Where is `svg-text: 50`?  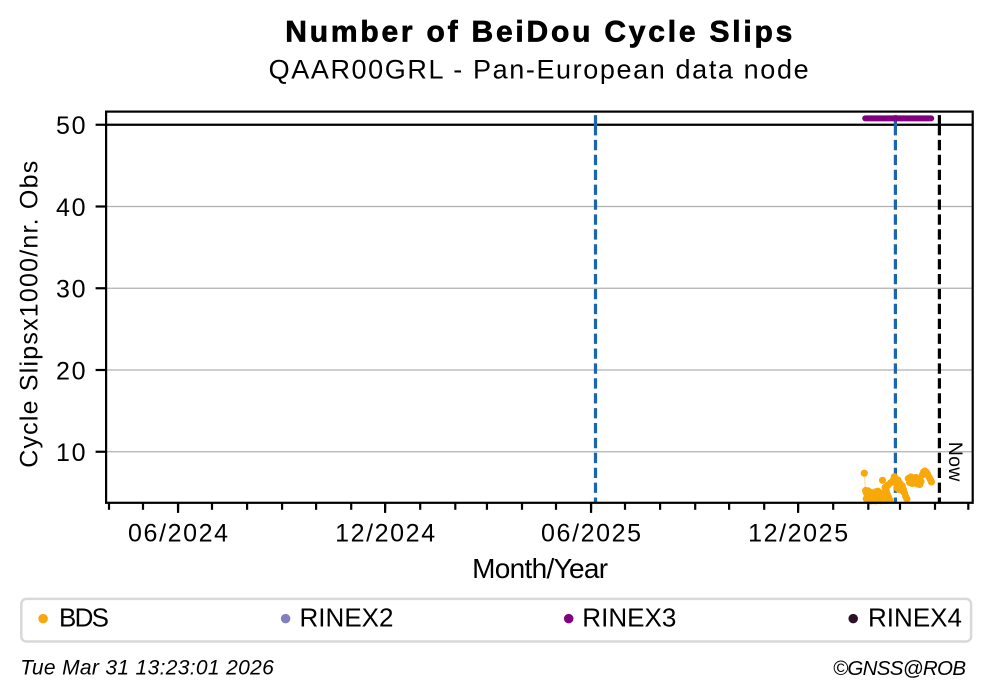 svg-text: 50 is located at coordinates (71, 126).